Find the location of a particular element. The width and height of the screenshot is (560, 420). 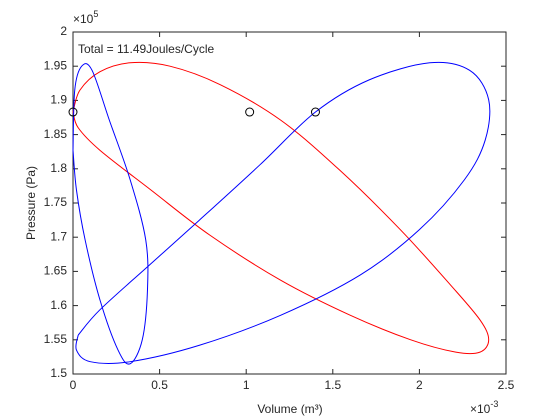

y-tick-label: 1.85 is located at coordinates (56, 134).